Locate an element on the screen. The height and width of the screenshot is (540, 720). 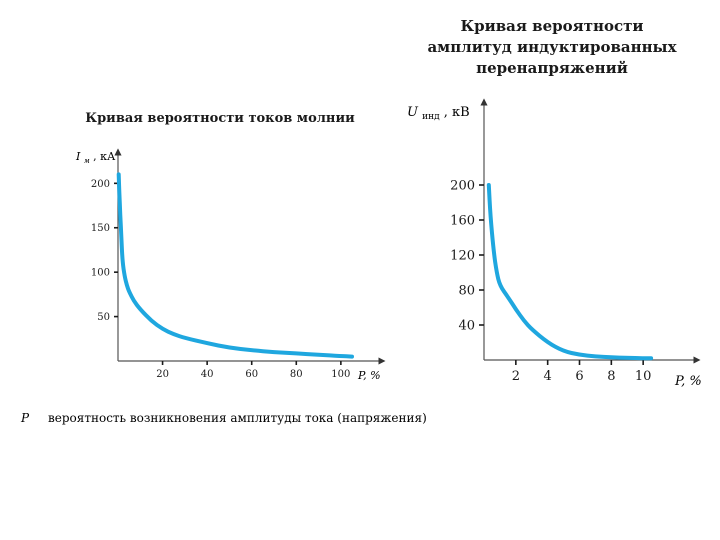
chart2-y-tick-label: 160 is located at coordinates (462, 221).